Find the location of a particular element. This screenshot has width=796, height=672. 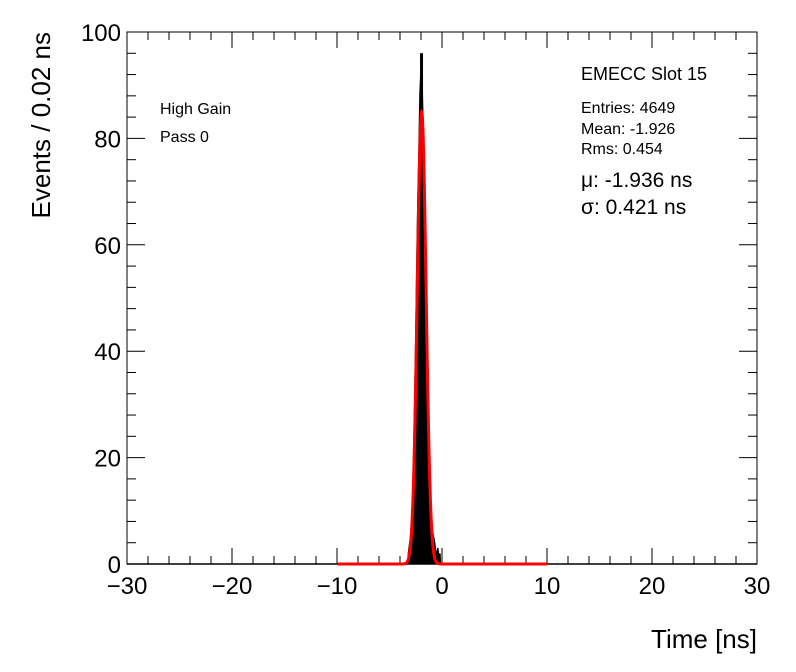

y-tick-label: 100 is located at coordinates (101, 33).